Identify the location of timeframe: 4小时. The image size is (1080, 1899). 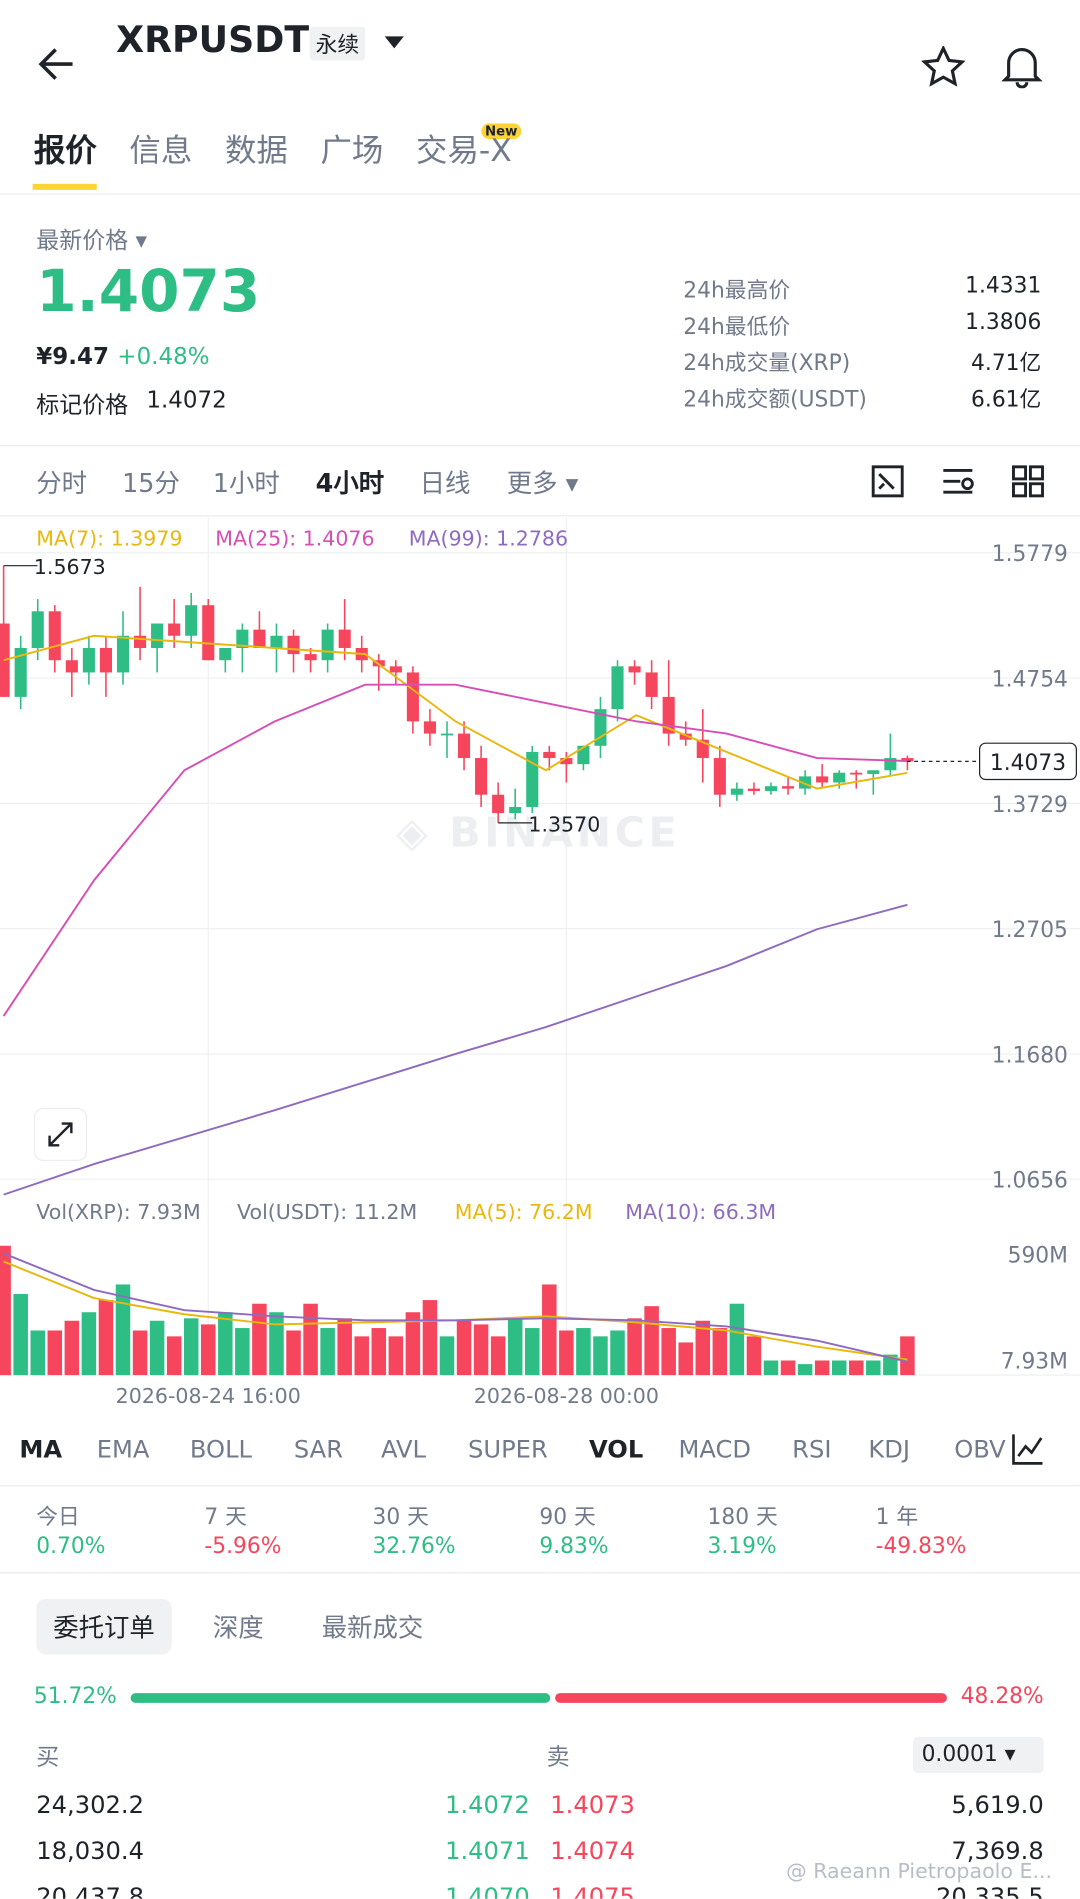
(350, 484).